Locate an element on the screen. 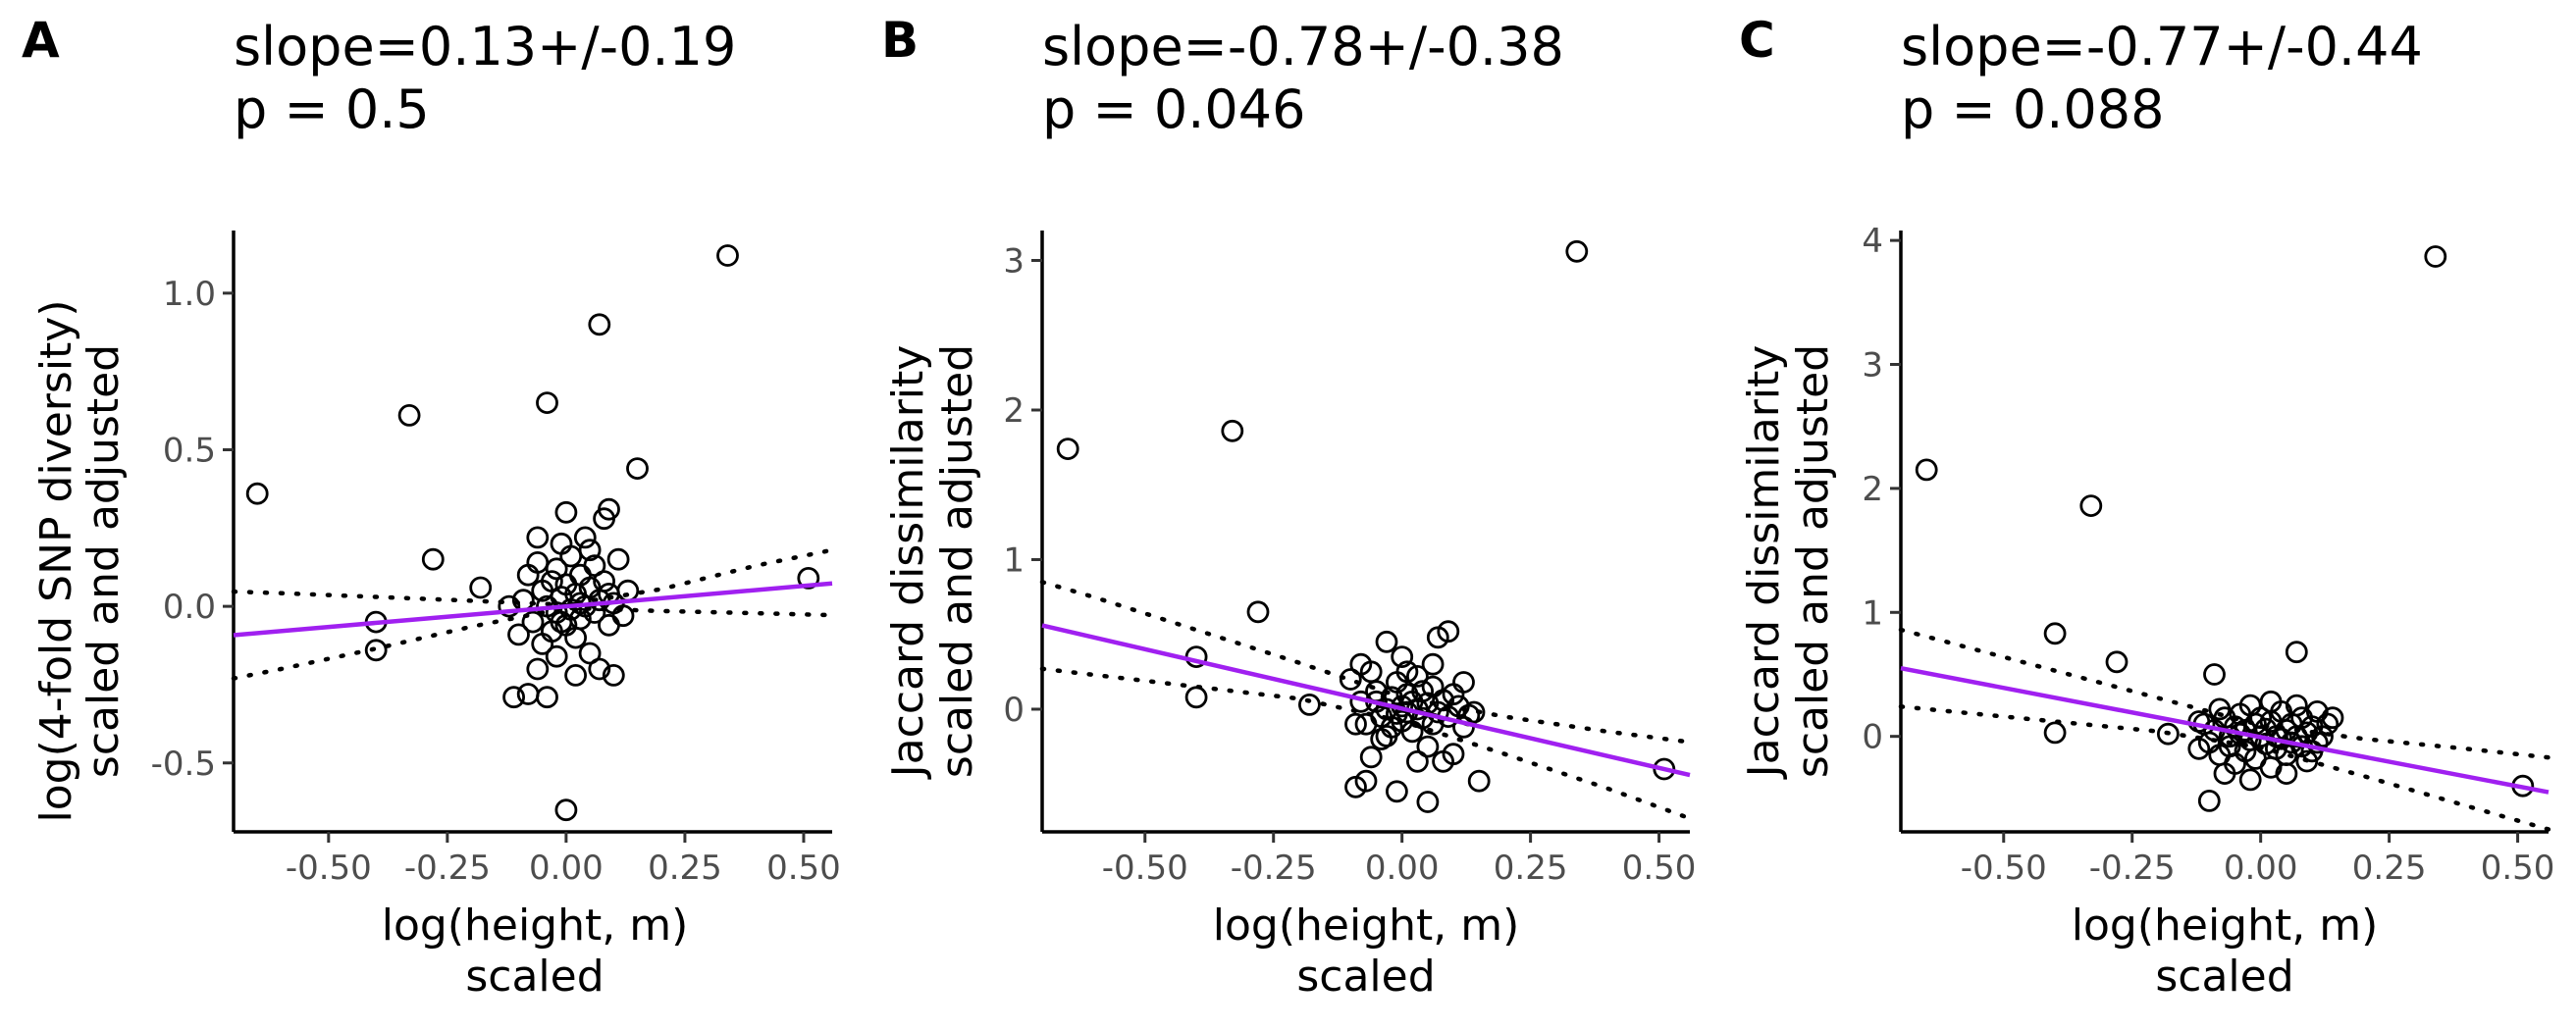 The image size is (2576, 1030). panel-a-ylabel-line-2: scaled and adjusted is located at coordinates (104, 561).